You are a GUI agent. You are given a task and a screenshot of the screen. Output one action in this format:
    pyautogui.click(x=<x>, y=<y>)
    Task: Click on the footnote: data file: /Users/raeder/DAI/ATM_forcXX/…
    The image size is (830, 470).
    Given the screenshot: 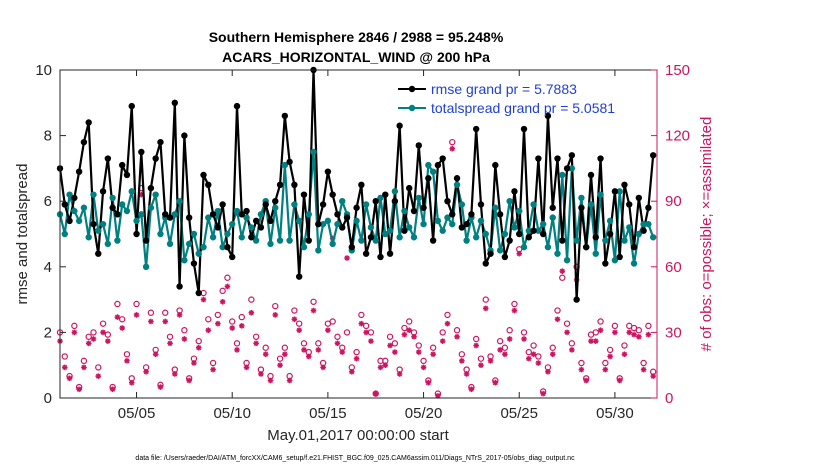 What is the action you would take?
    pyautogui.click(x=355, y=458)
    